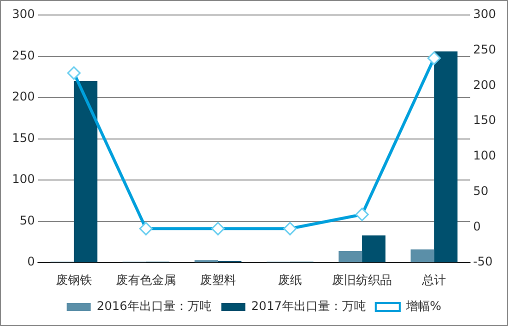 The width and height of the screenshot is (508, 326). I want to click on y2-tick-label: 150, so click(484, 120).